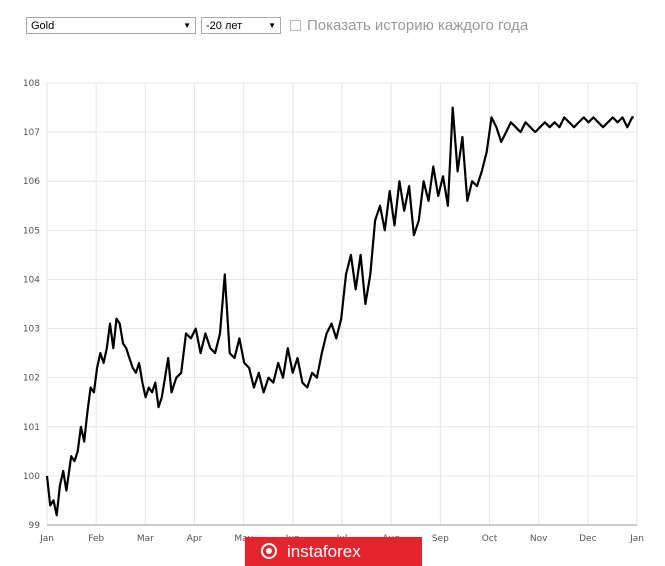 This screenshot has height=566, width=665. Describe the element at coordinates (31, 182) in the screenshot. I see `y-tick-label: 106` at that location.